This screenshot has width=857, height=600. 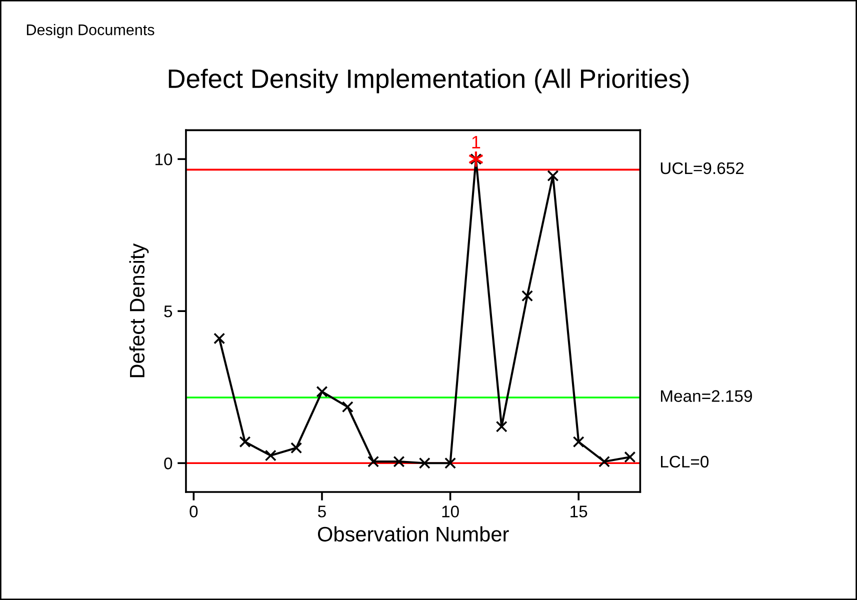 What do you see at coordinates (194, 512) in the screenshot?
I see `x-tick-label: 0` at bounding box center [194, 512].